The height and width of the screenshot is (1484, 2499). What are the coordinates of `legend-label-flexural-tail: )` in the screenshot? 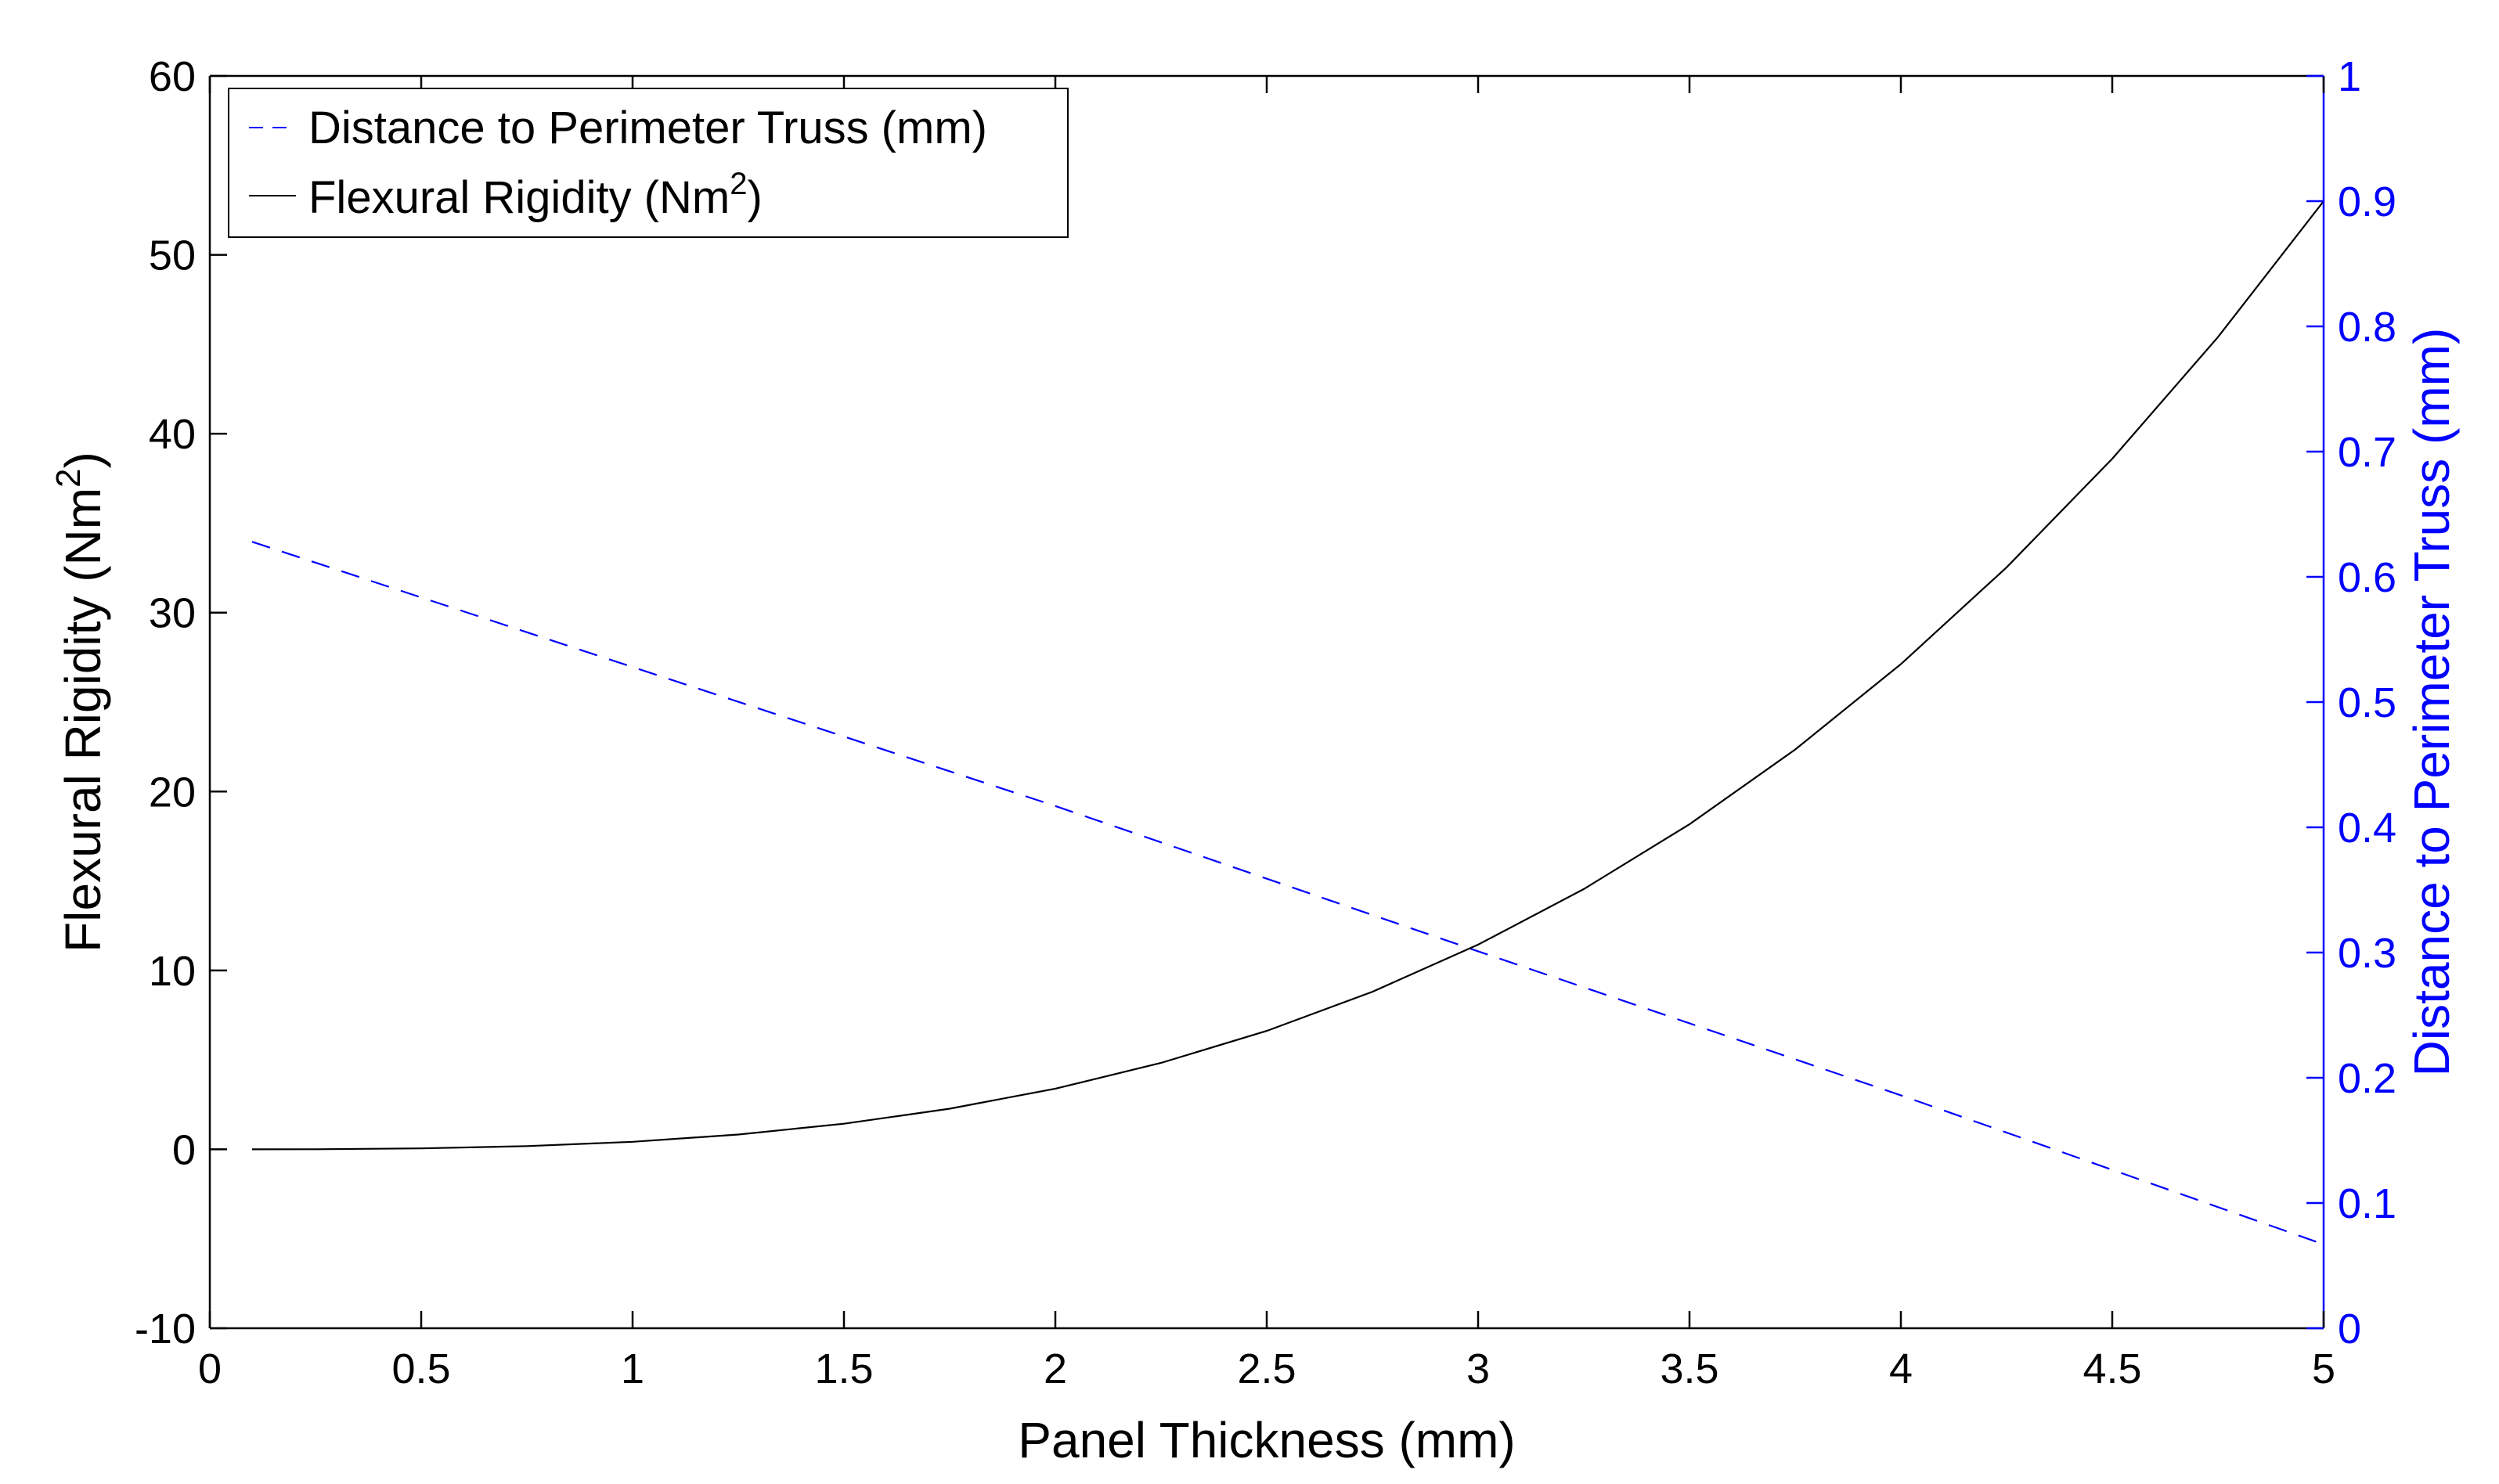 It's located at (754, 197).